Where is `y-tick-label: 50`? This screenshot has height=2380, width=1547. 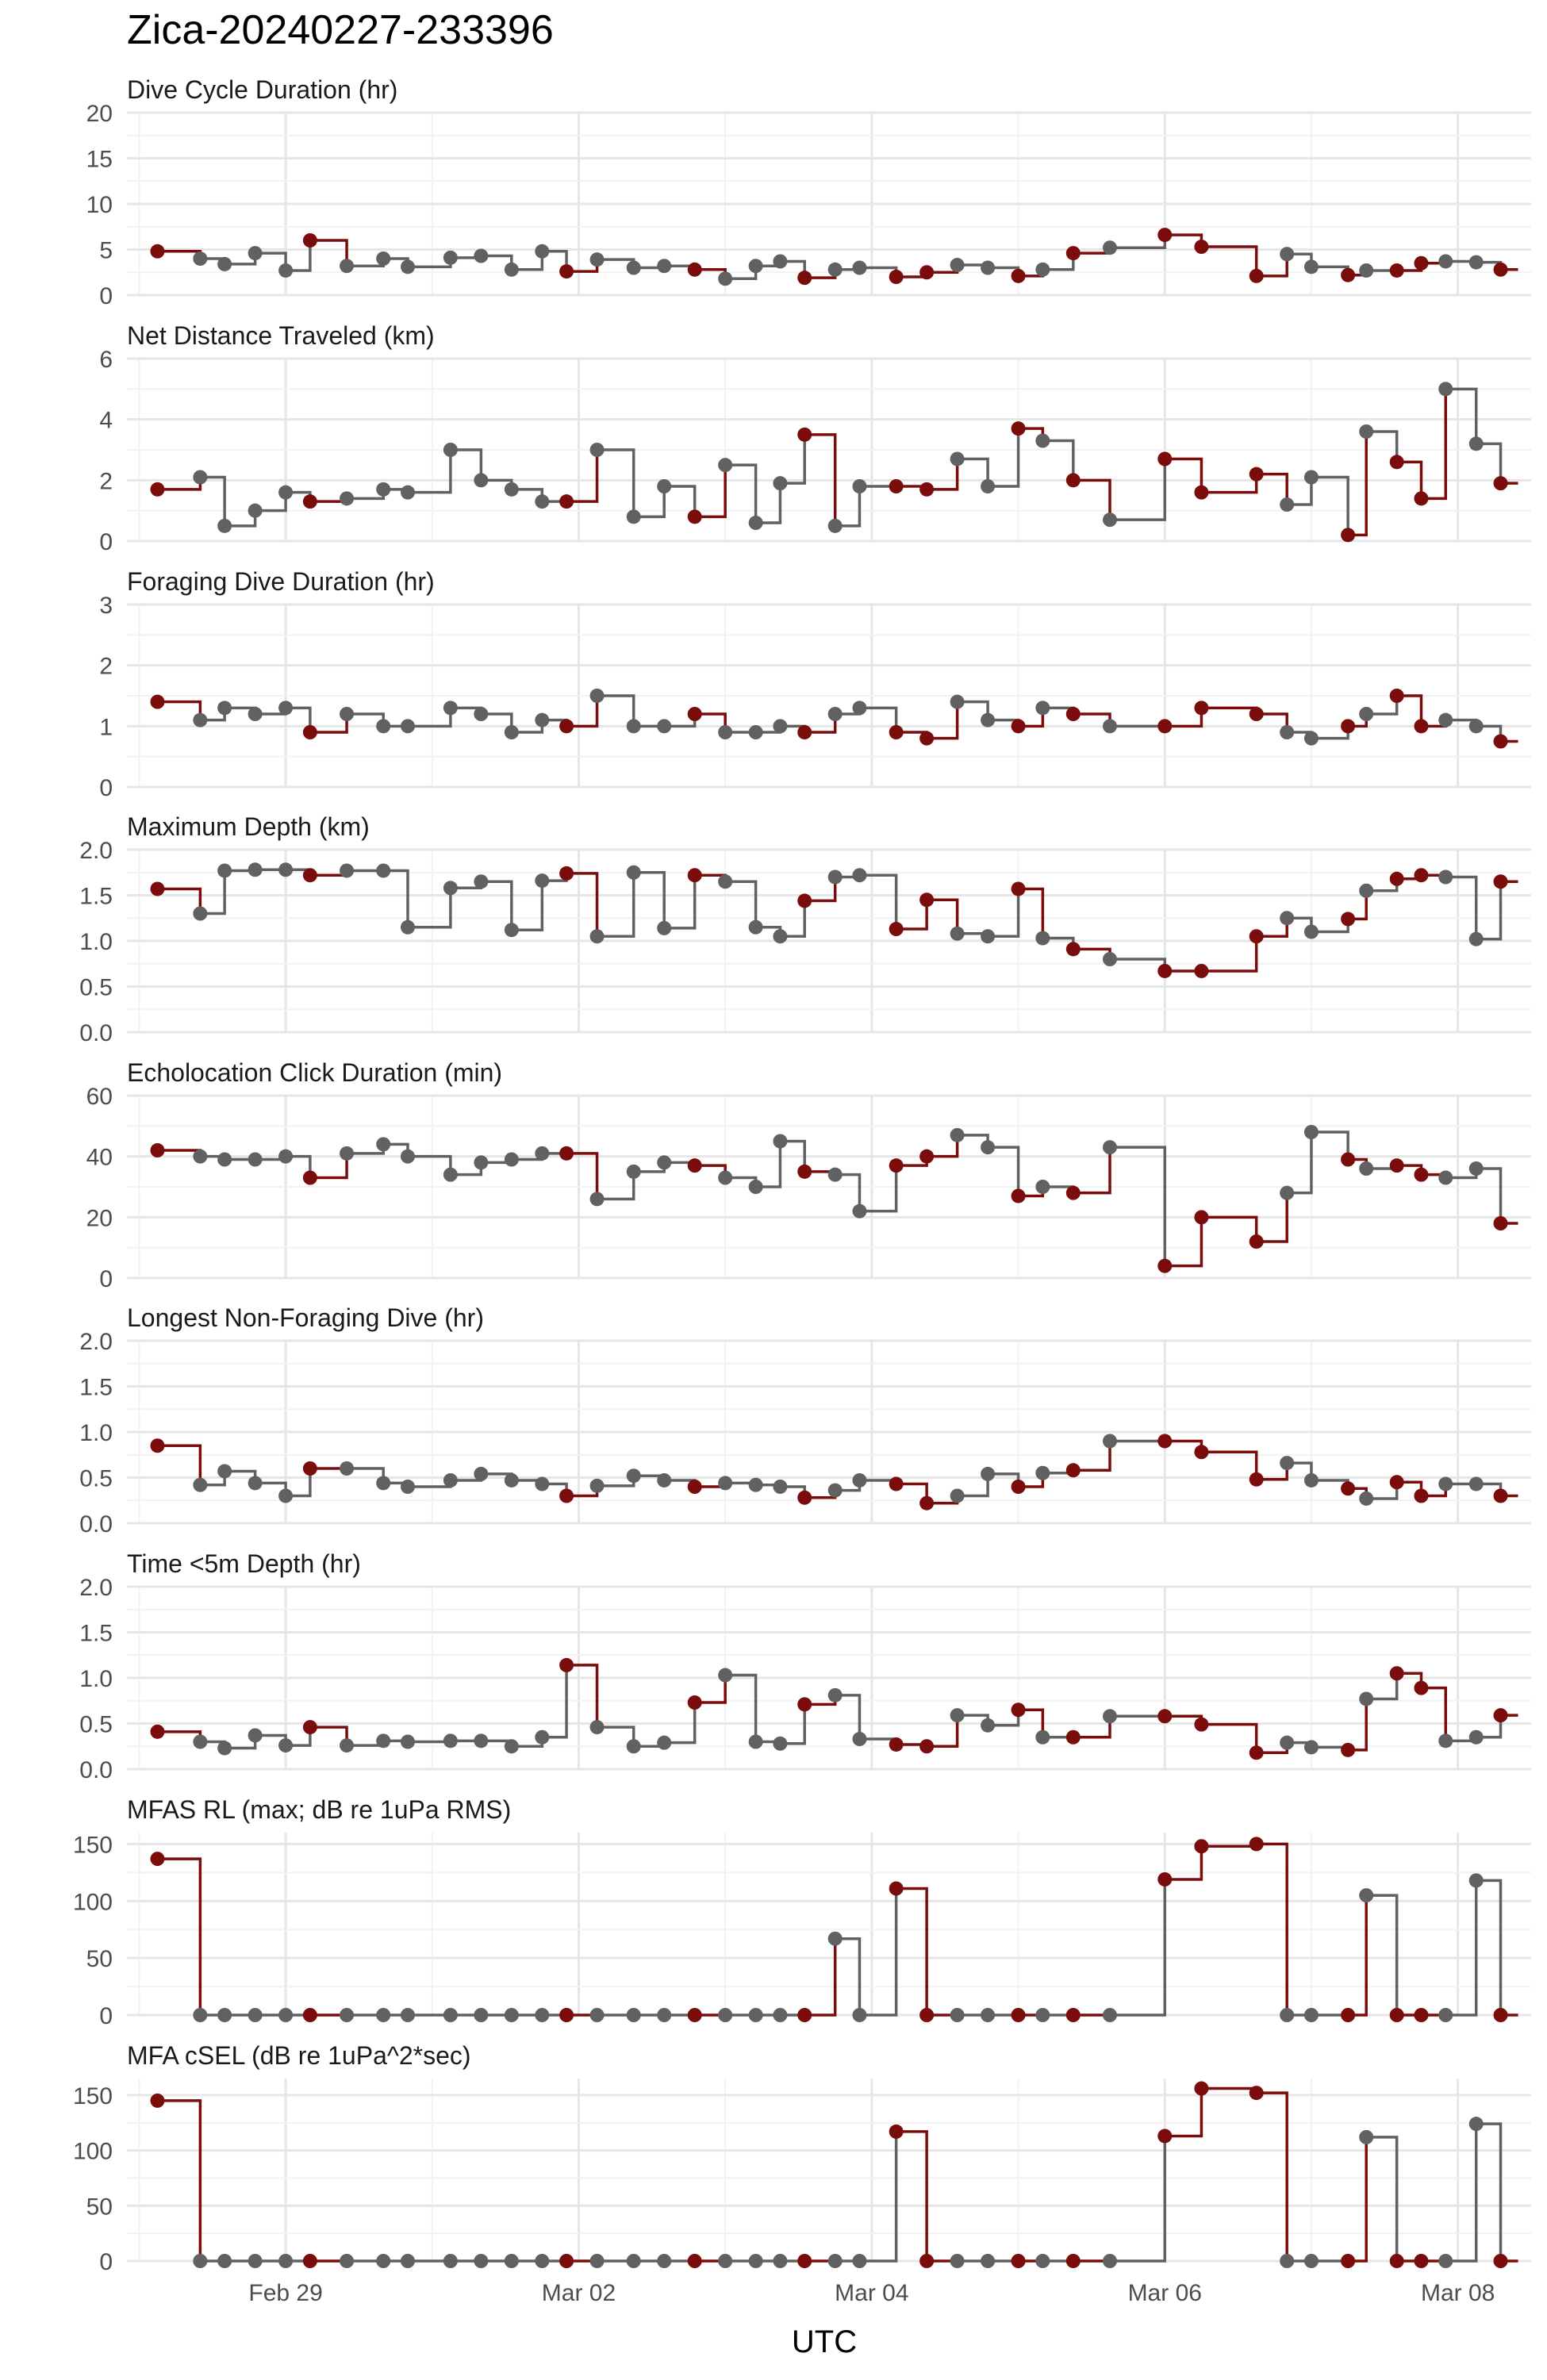 y-tick-label: 50 is located at coordinates (99, 2207).